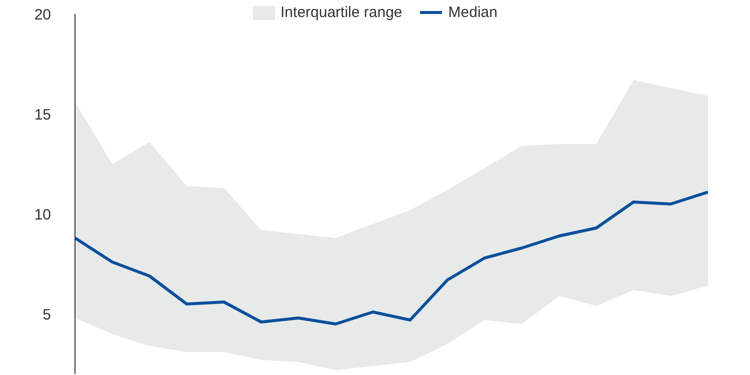 Image resolution: width=750 pixels, height=375 pixels. Describe the element at coordinates (46, 315) in the screenshot. I see `y-tick-label: 5` at that location.